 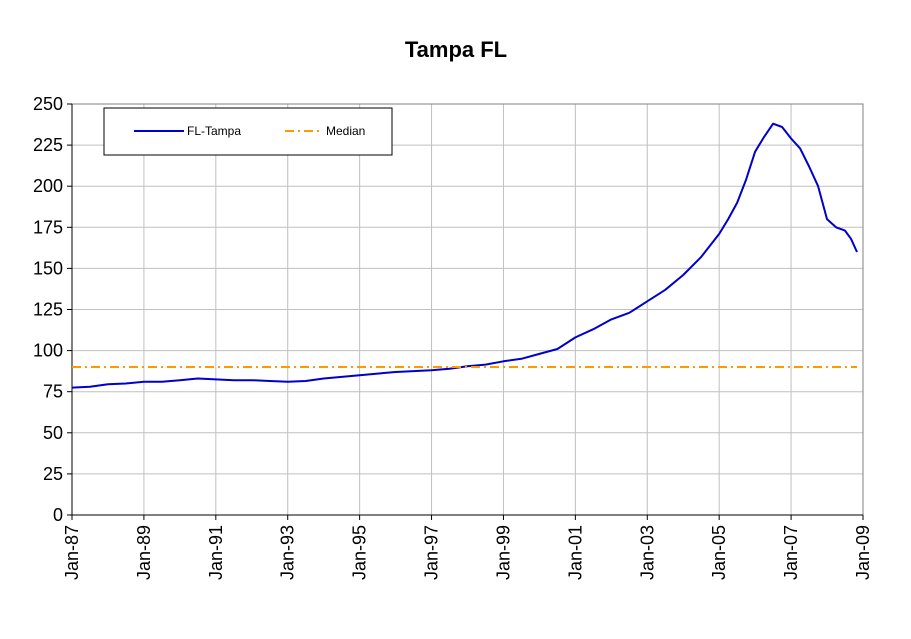 What do you see at coordinates (58, 515) in the screenshot?
I see `y-tick-label: 0` at bounding box center [58, 515].